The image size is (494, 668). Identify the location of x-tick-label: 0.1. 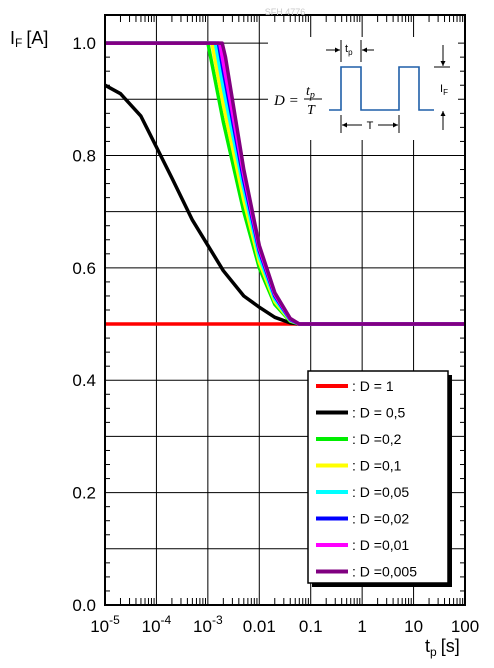
(311, 626).